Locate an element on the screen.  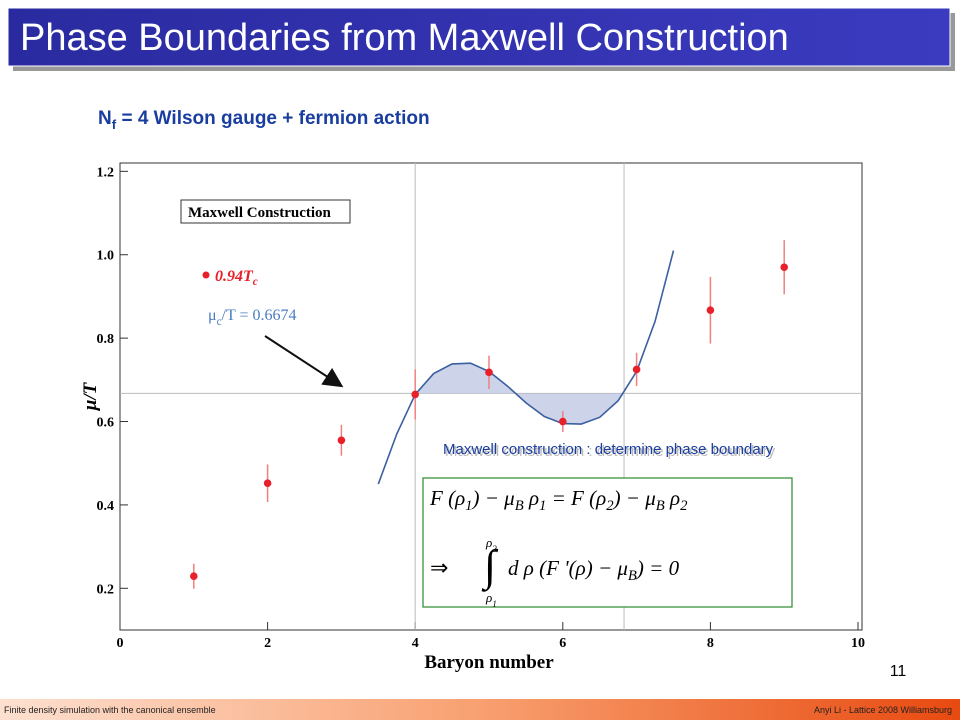
legend-entry: 0.94Tc is located at coordinates (236, 278).